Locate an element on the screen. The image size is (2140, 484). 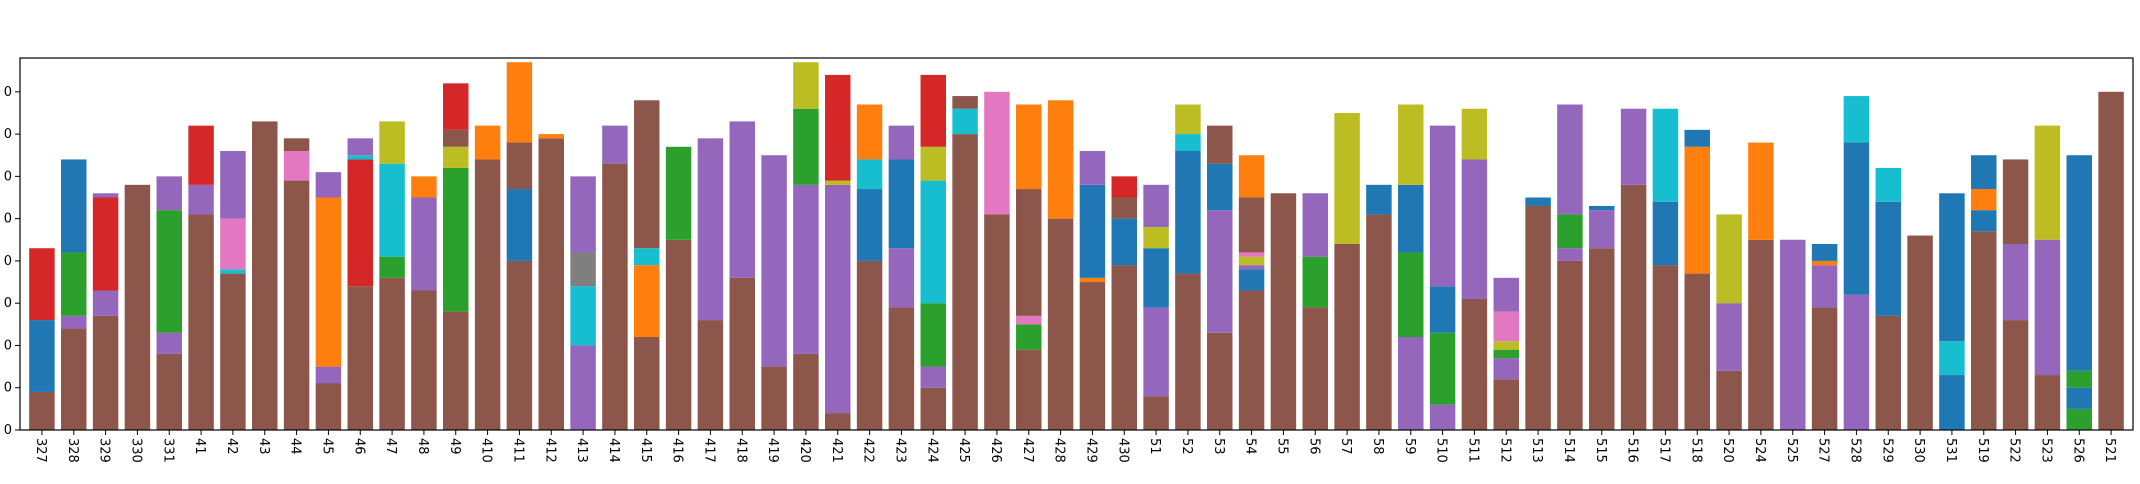
x-tick-label-511: 511 is located at coordinates (1472, 450).